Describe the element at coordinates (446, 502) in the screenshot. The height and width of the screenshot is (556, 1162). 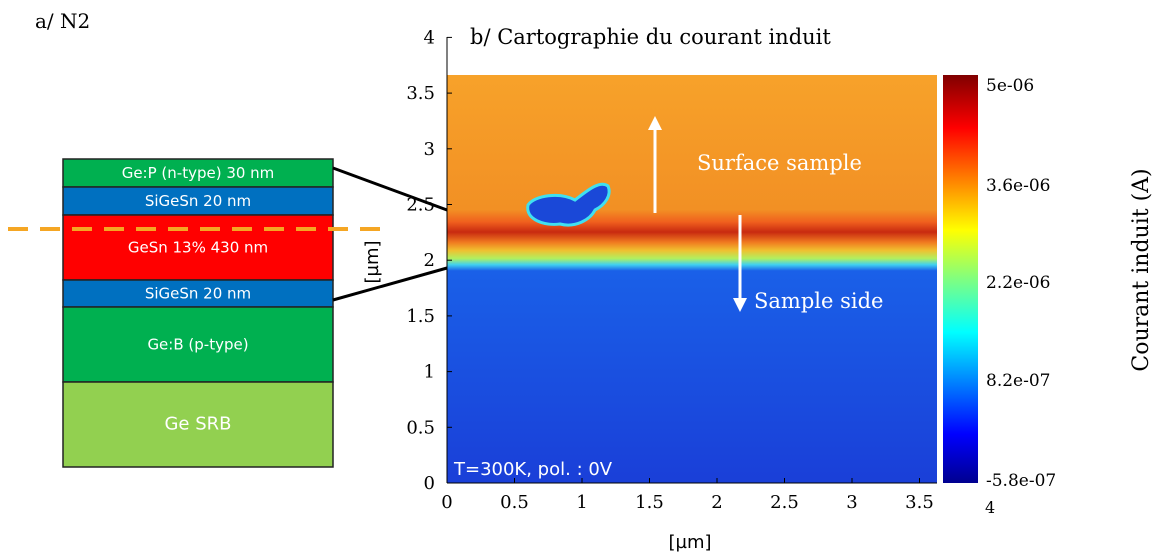
I see `x-tick-label: 0` at that location.